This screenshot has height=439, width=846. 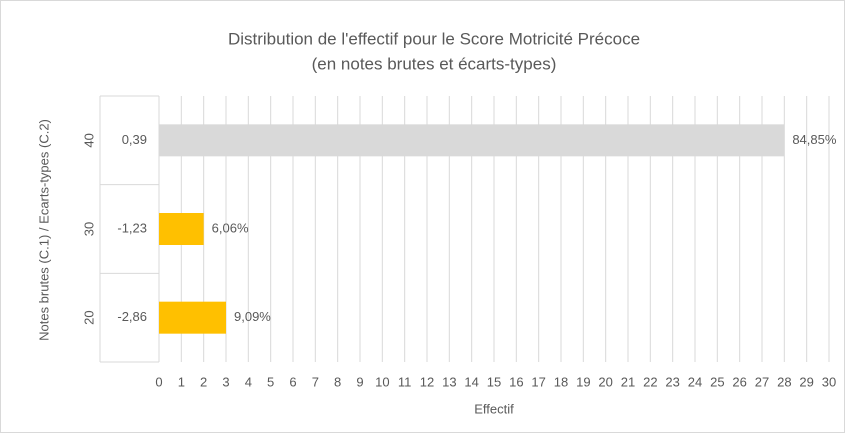 I want to click on x-tick-label: 28, so click(x=784, y=381).